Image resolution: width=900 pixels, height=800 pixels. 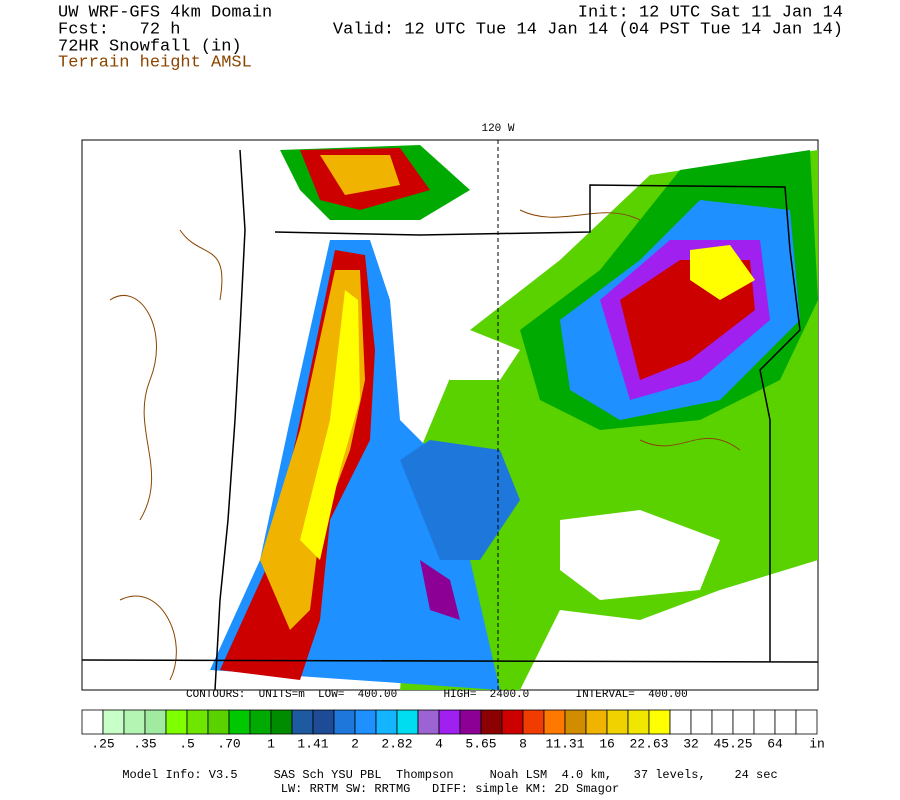 I want to click on colorbar-label: 4, so click(x=439, y=743).